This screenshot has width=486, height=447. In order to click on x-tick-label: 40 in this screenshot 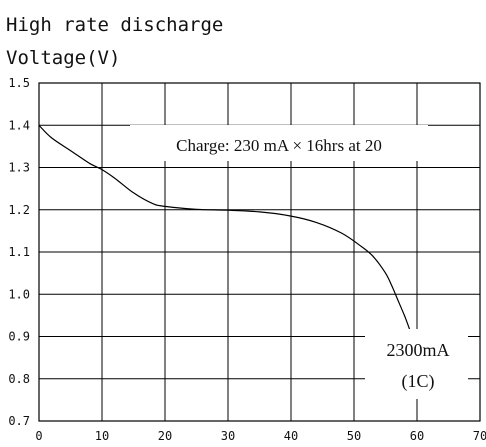, I will do `click(291, 436)`.